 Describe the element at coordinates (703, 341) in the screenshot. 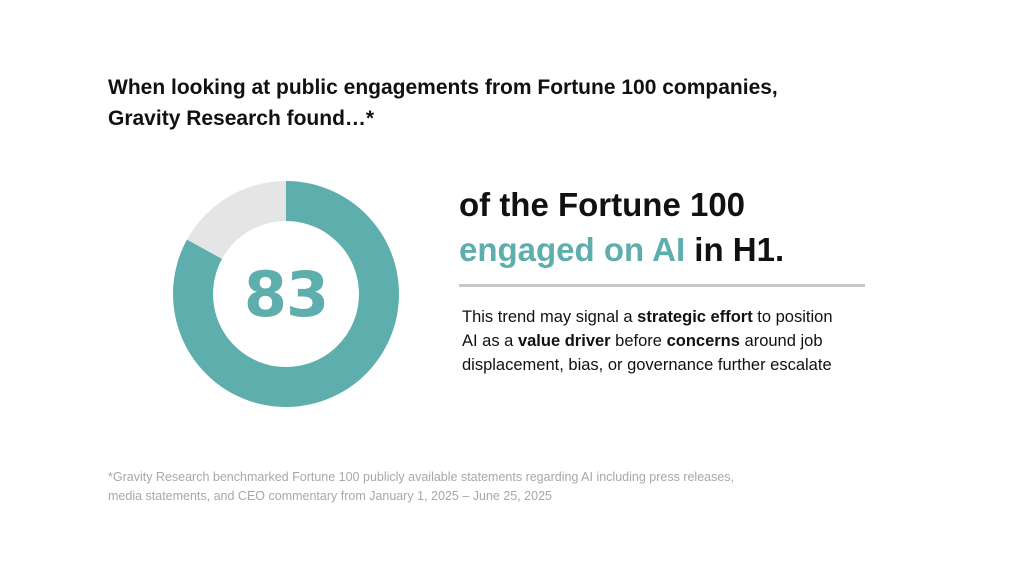

I see `body-concerns: concerns` at that location.